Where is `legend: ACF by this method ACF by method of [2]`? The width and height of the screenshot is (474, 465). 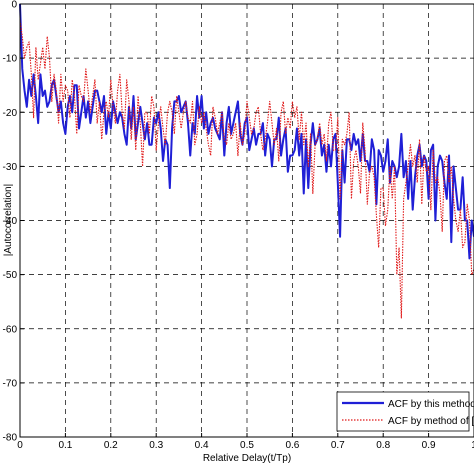 legend: ACF by this method ACF by method of [2] is located at coordinates (405, 411).